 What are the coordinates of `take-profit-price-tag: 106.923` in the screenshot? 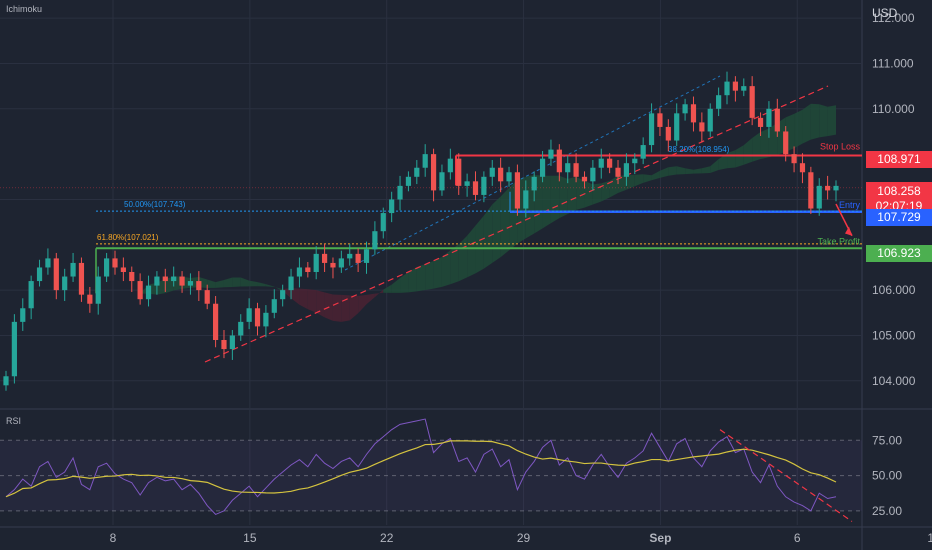 It's located at (899, 253).